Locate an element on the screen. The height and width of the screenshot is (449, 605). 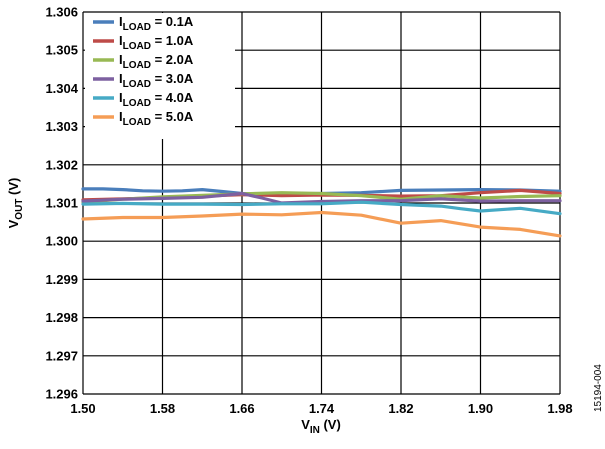
y-tick-label: 1.301 is located at coordinates (61, 203).